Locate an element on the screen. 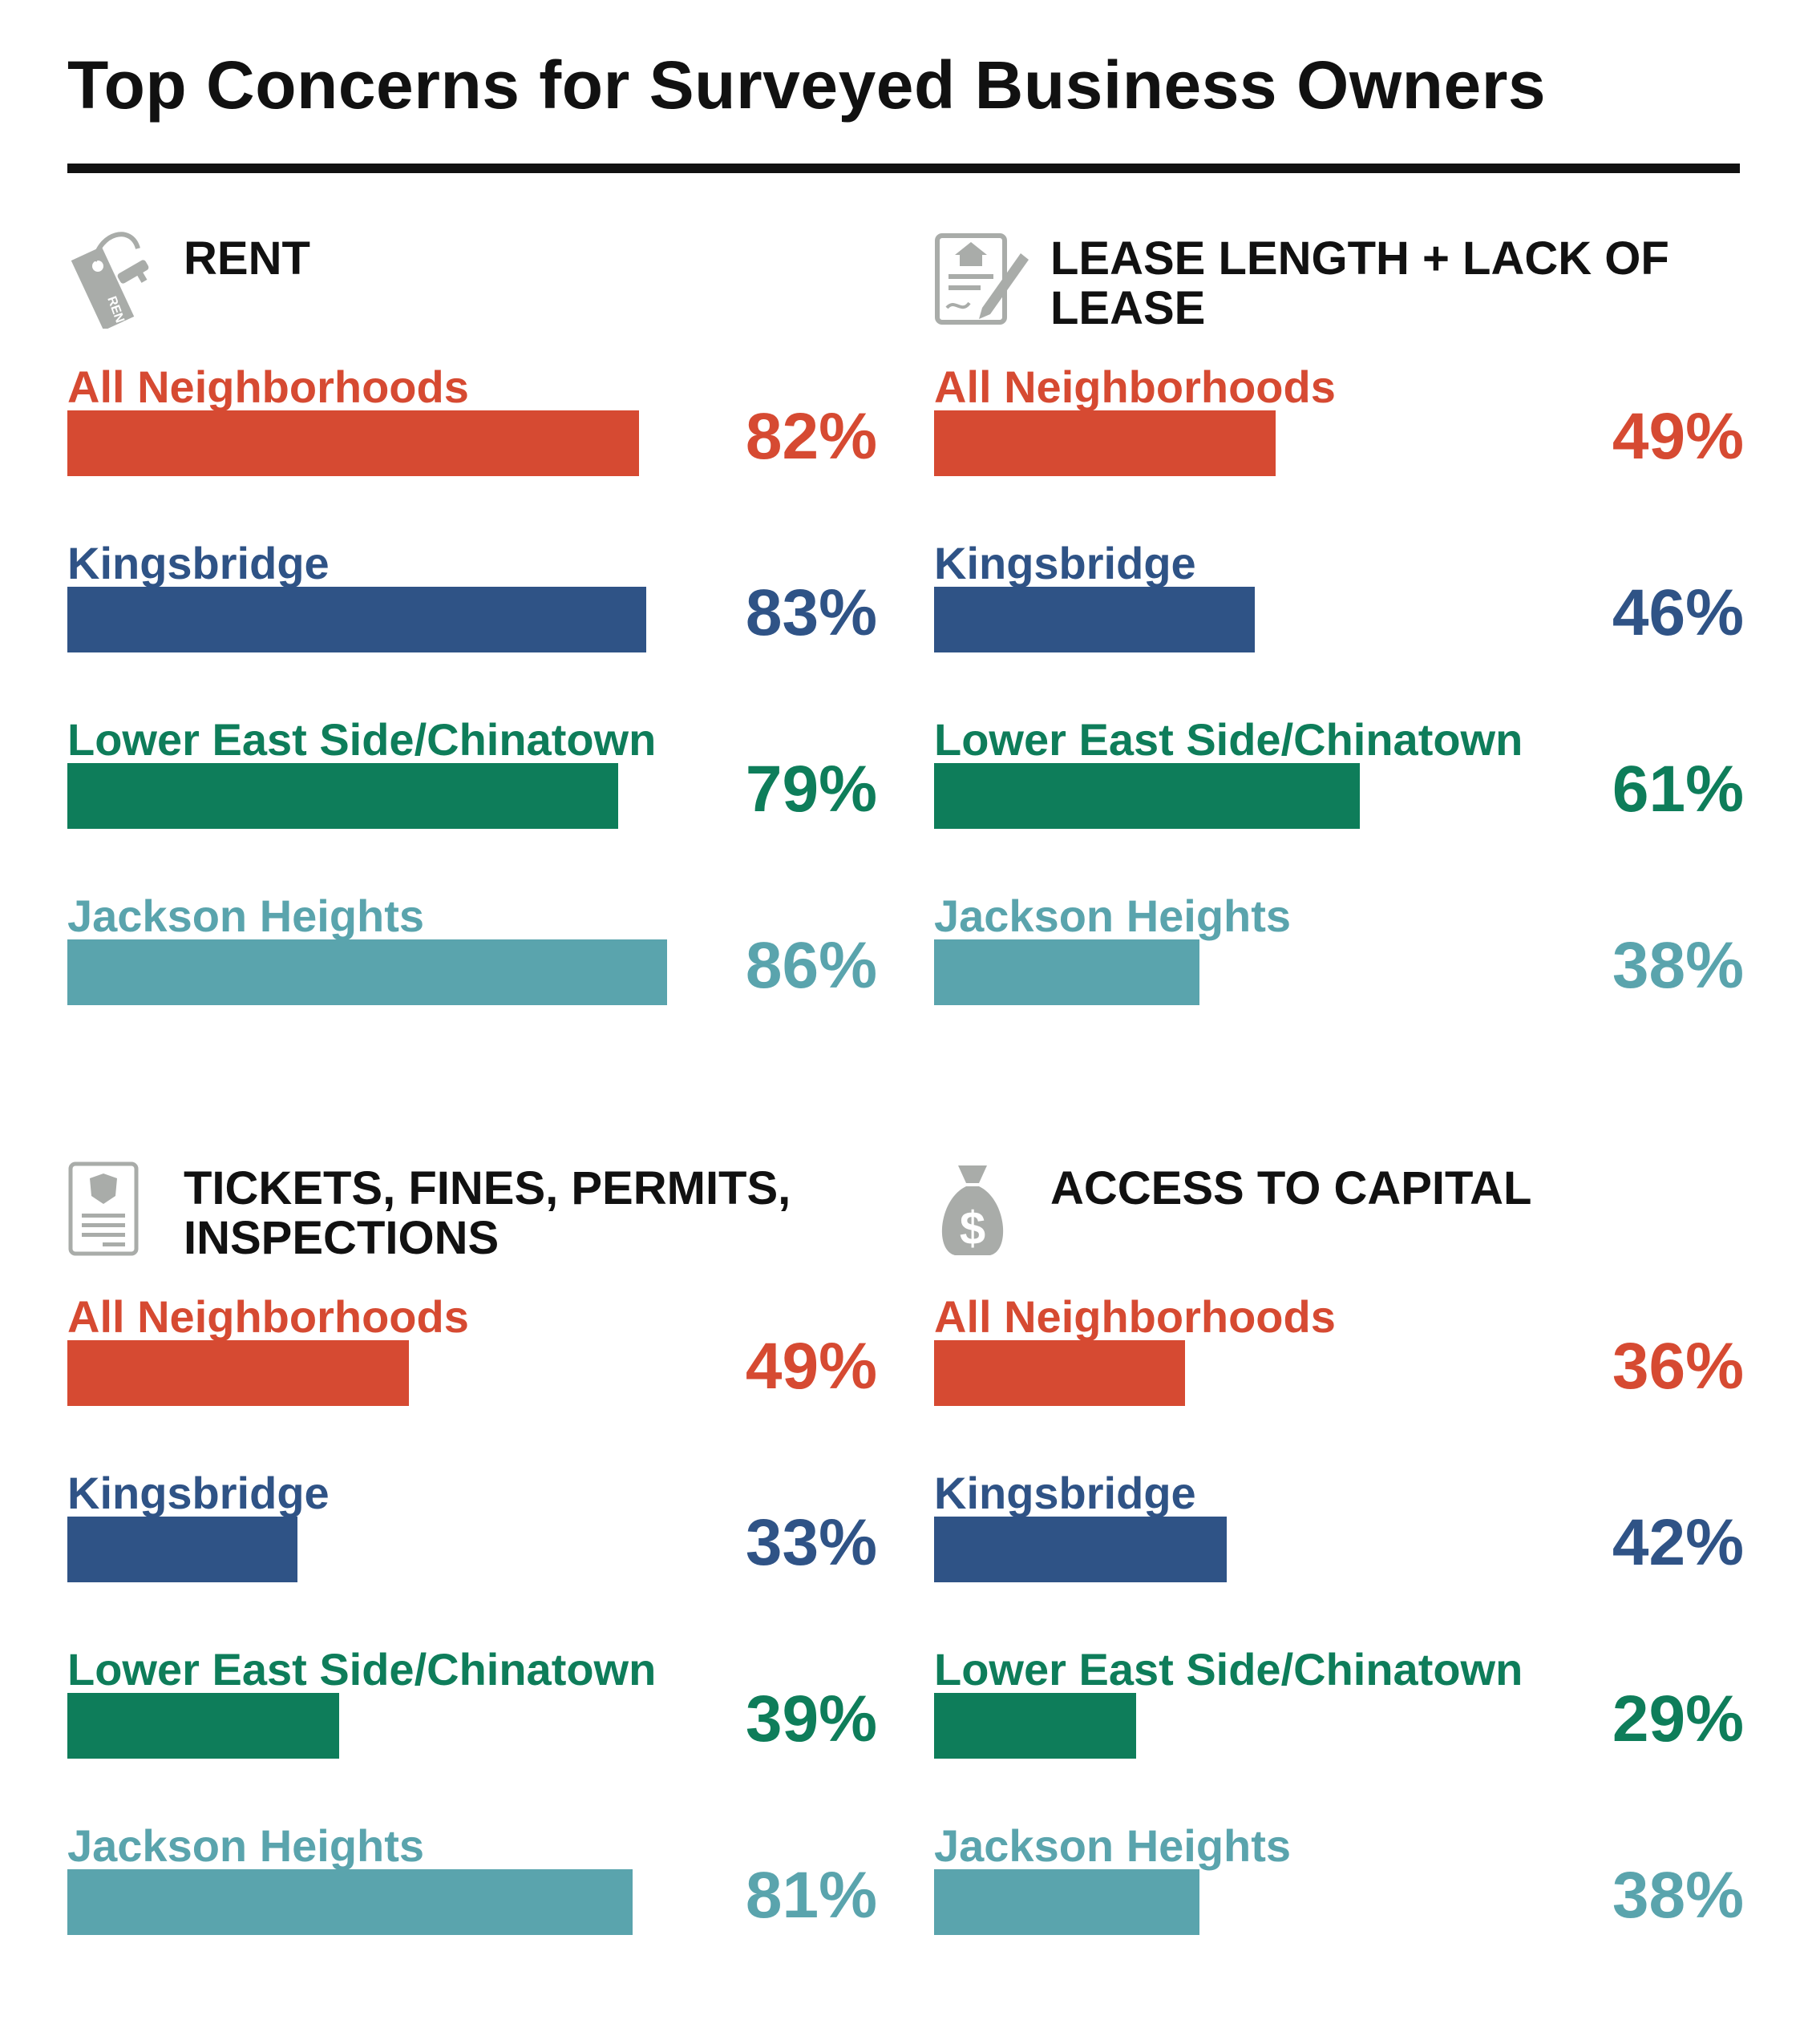 The height and width of the screenshot is (2044, 1804). rent-panel-title: RENT is located at coordinates (247, 258).